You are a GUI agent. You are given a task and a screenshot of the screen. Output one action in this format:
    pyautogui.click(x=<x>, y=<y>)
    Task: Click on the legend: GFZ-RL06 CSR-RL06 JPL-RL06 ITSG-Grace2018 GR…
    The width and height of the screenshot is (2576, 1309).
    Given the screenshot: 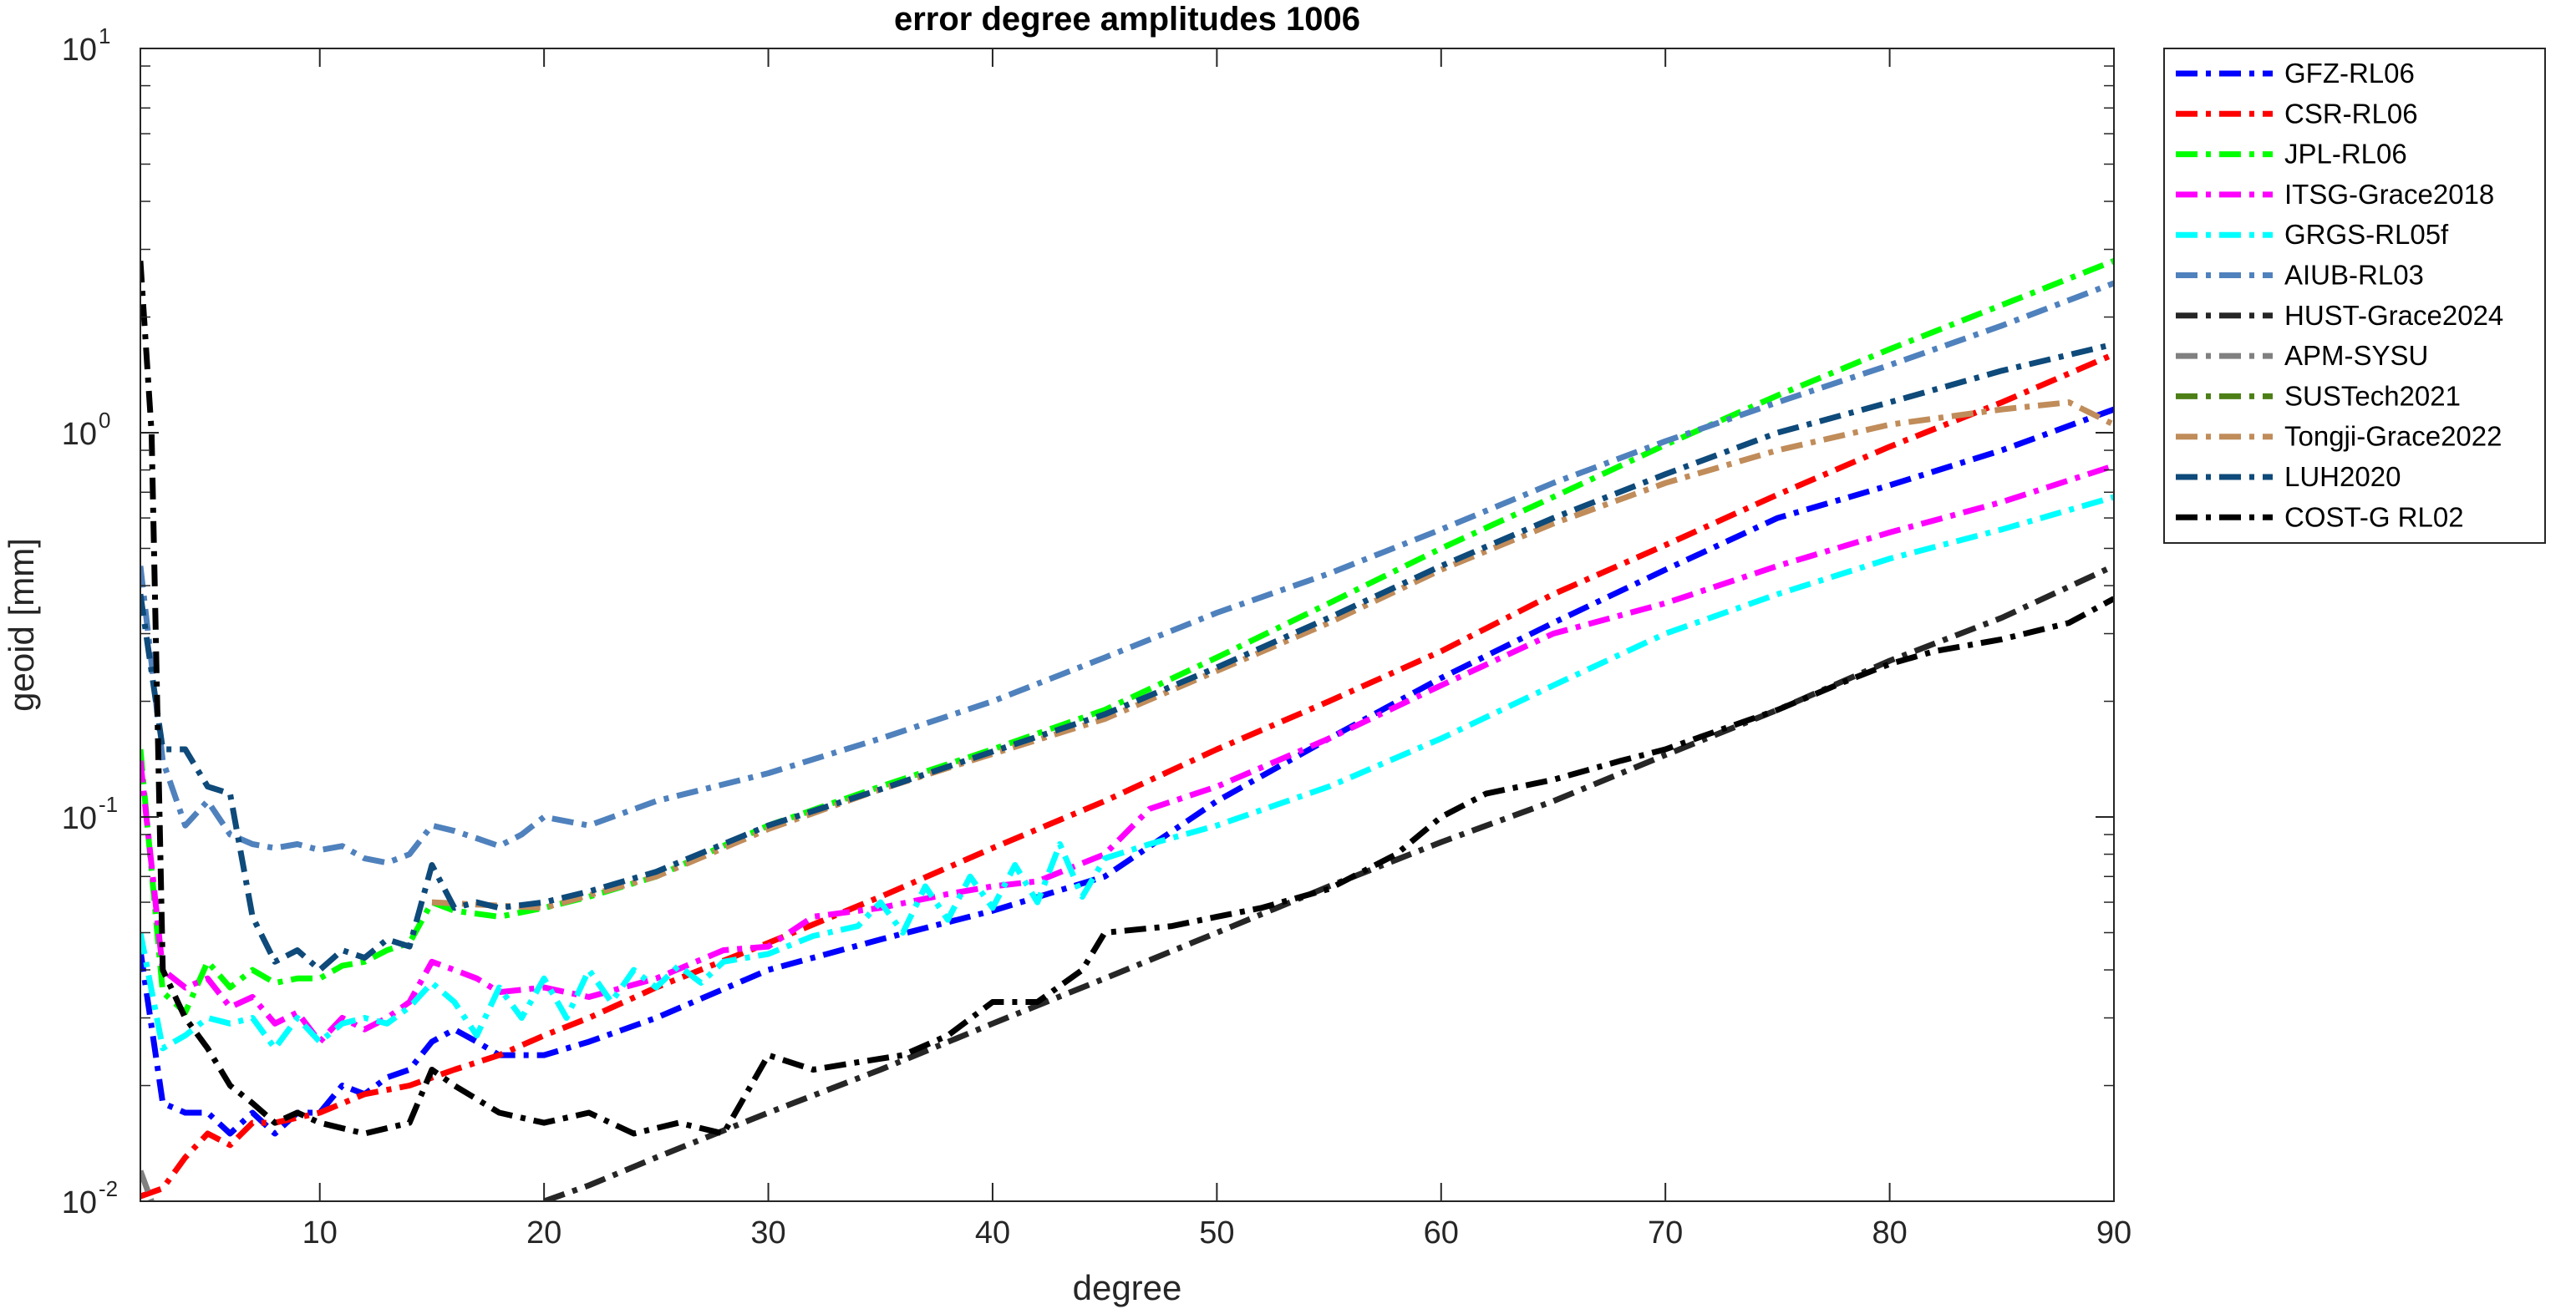 What is the action you would take?
    pyautogui.click(x=2354, y=296)
    